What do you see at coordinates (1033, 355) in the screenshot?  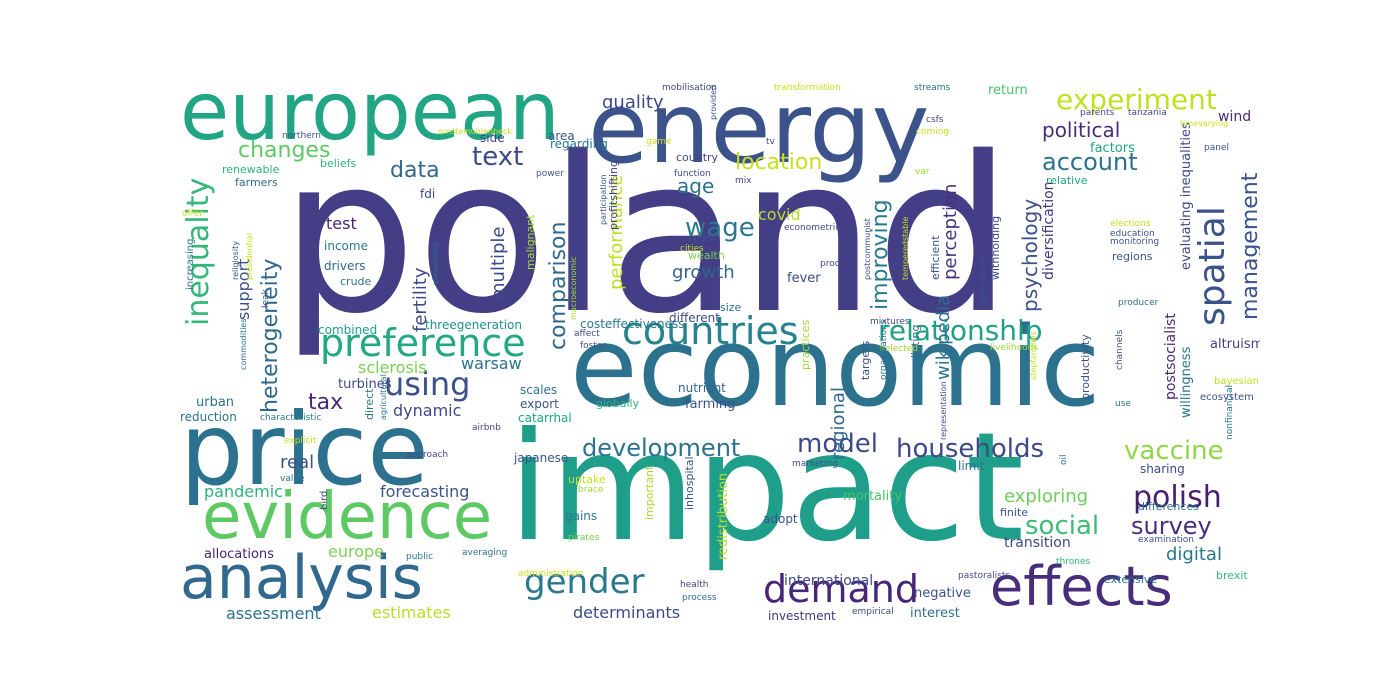 I see `word-stepfamilies: stepfamilies` at bounding box center [1033, 355].